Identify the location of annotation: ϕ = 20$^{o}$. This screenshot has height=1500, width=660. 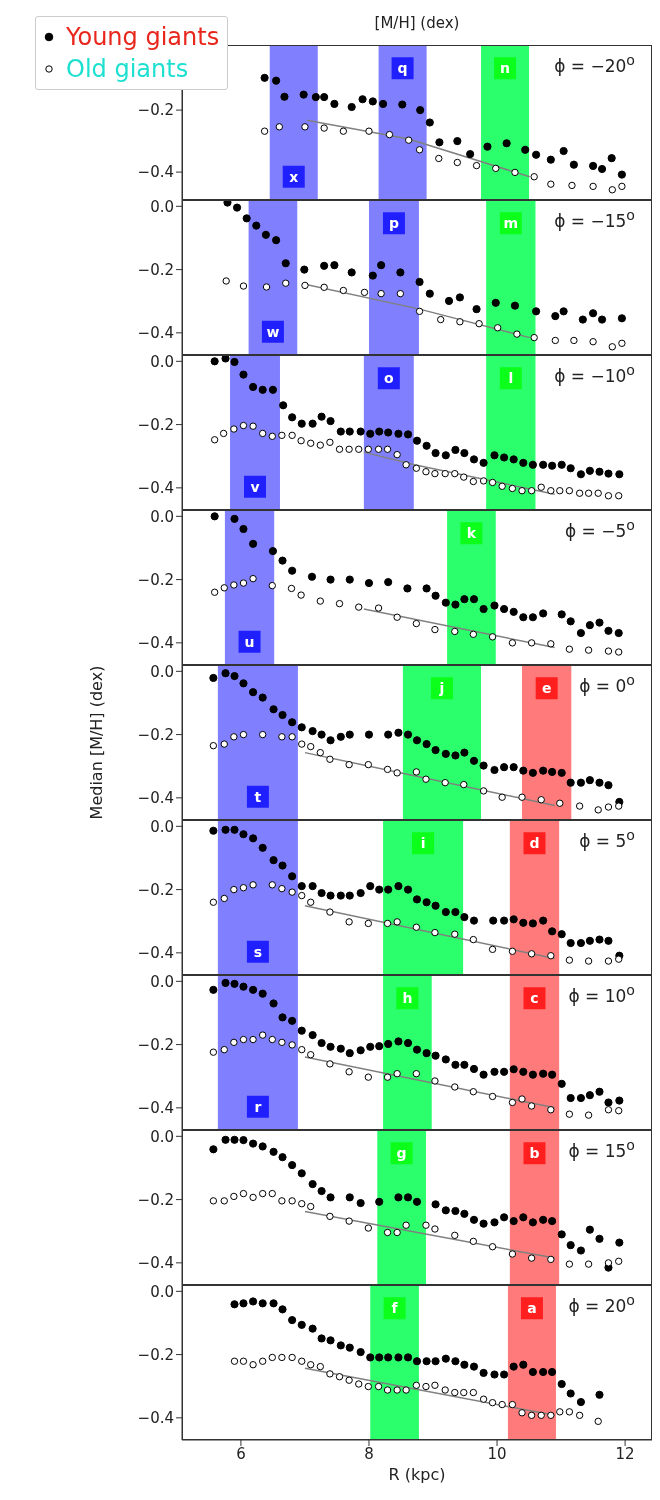
(601, 1304).